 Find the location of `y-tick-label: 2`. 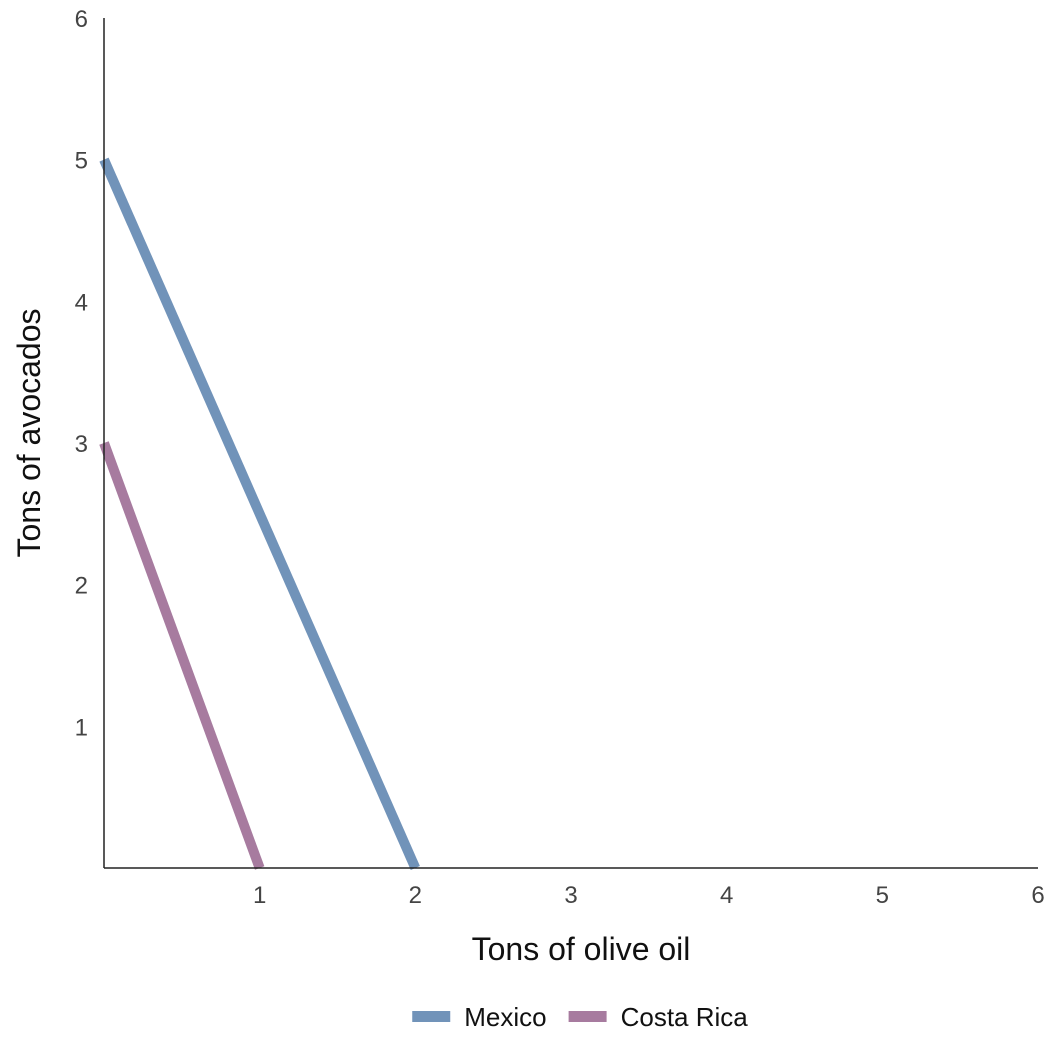

y-tick-label: 2 is located at coordinates (81, 586).